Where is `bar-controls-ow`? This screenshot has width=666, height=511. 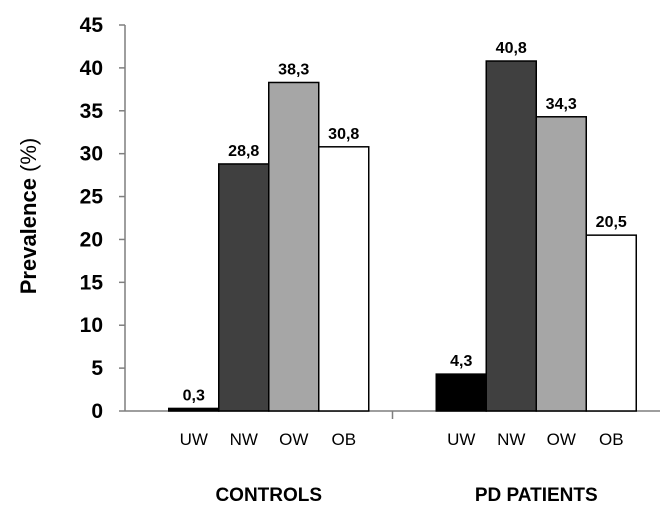
bar-controls-ow is located at coordinates (294, 246).